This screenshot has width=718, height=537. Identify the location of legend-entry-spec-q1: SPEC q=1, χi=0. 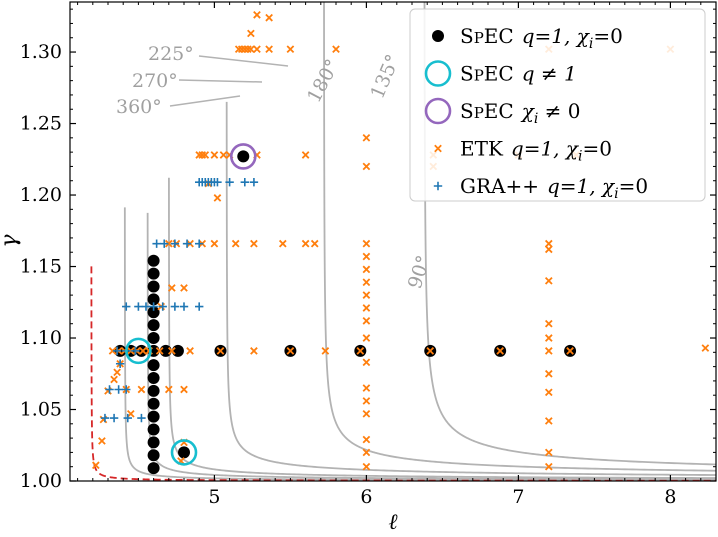
(527, 38).